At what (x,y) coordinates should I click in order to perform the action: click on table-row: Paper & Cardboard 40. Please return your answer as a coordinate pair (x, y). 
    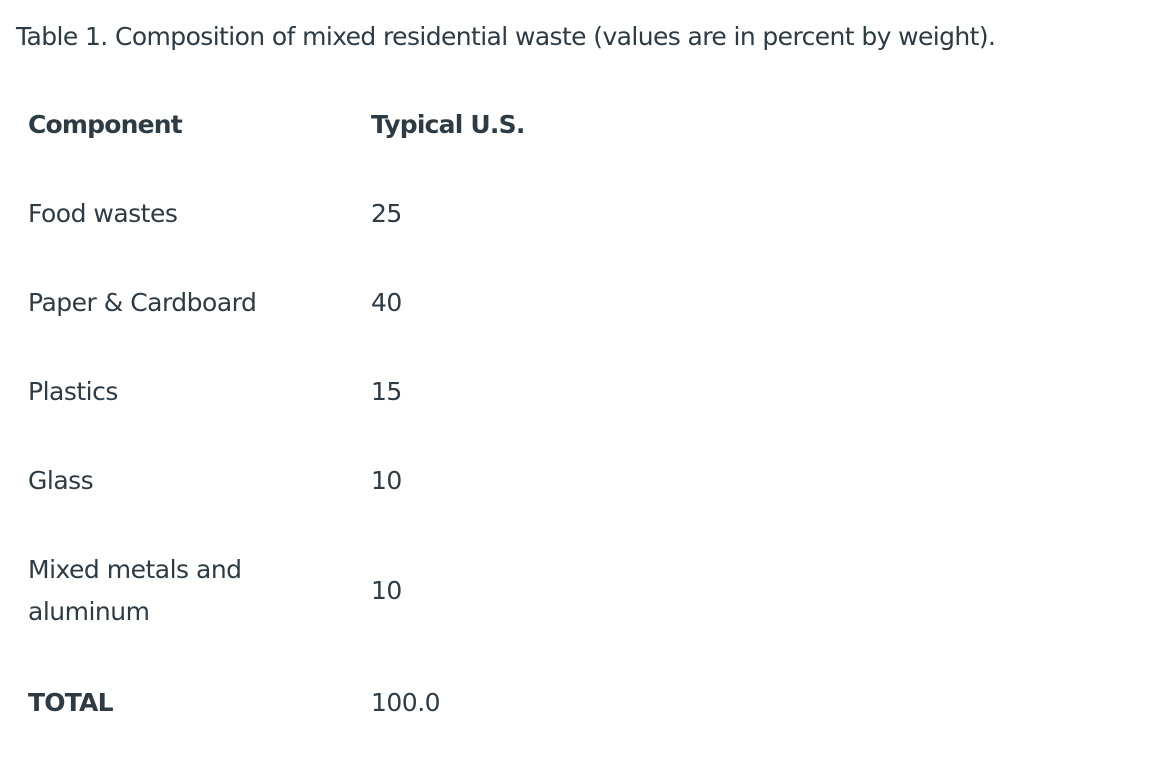
    Looking at the image, I should click on (349, 302).